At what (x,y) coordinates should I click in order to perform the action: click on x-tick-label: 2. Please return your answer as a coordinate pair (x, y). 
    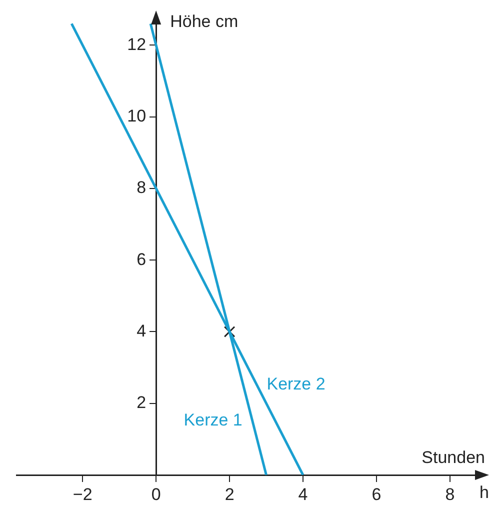
    Looking at the image, I should click on (229, 494).